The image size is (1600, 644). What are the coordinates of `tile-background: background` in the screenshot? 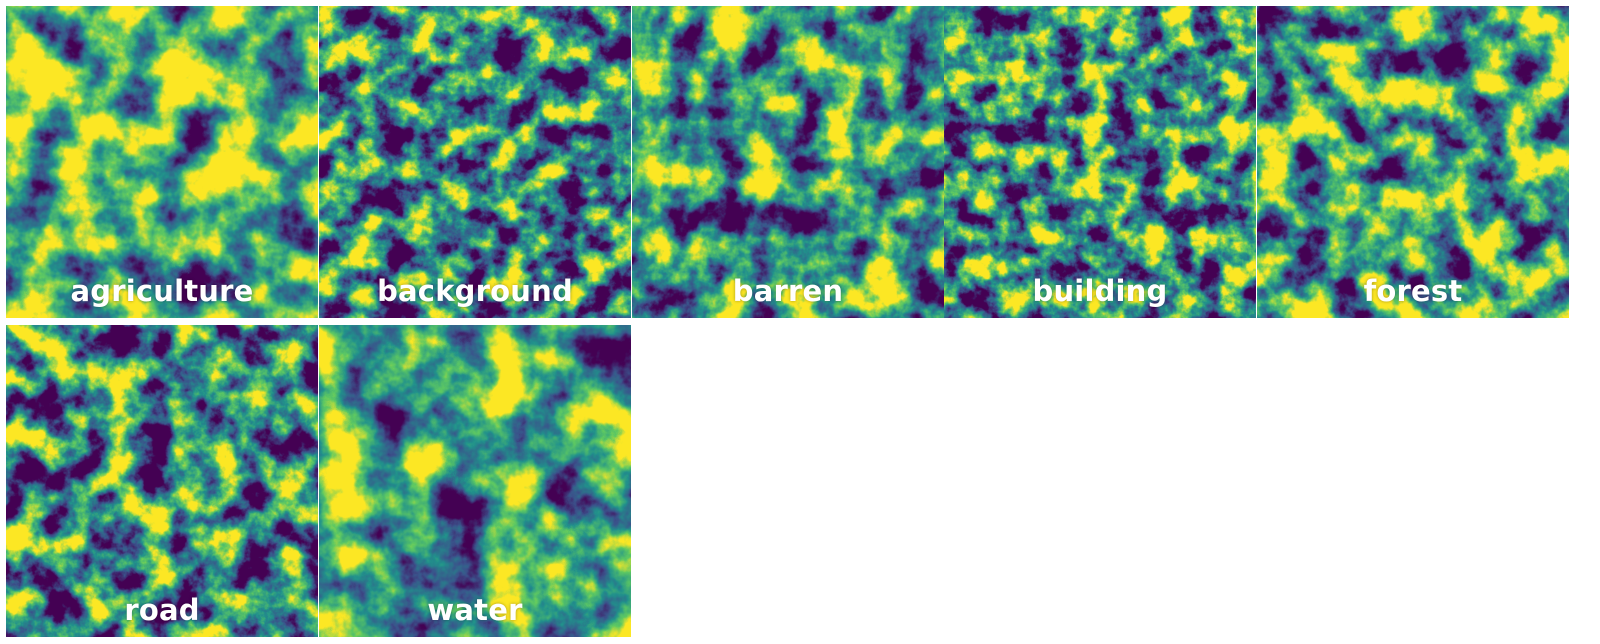 It's located at (475, 162).